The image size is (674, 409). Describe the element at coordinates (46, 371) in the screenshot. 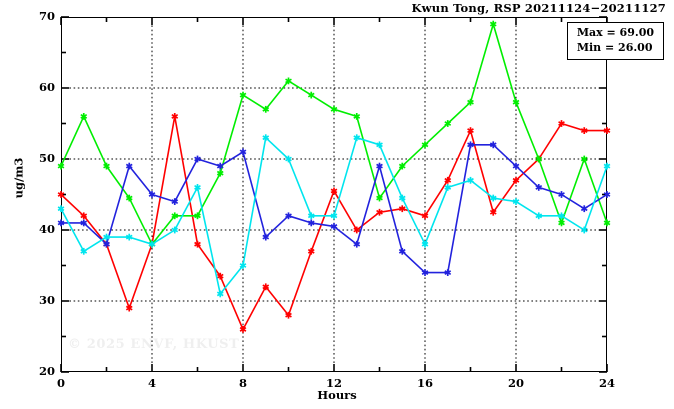

I see `y-tick-label: 20` at that location.